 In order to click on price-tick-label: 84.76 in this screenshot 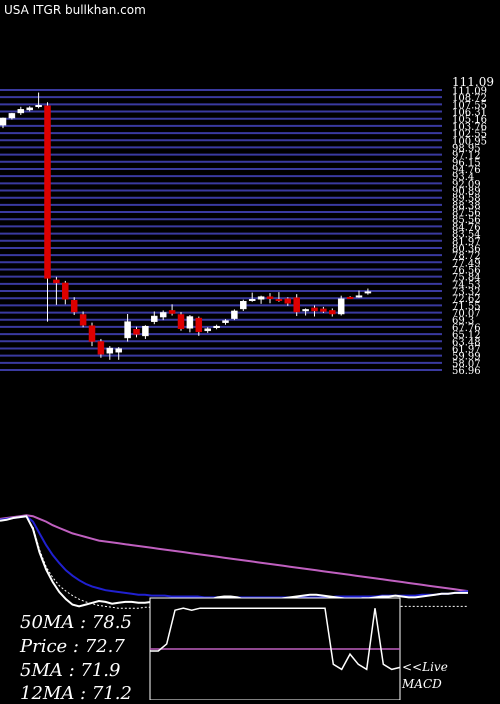, I will do `click(466, 227)`.